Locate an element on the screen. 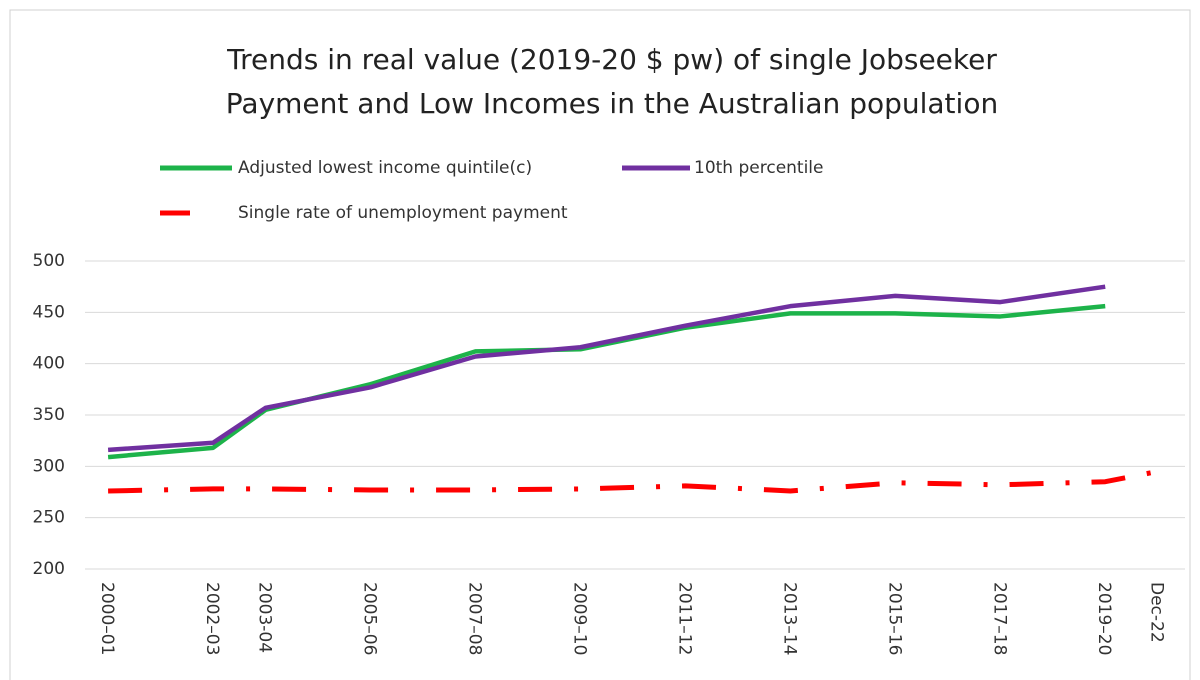 The width and height of the screenshot is (1200, 680). x-tick-label: 2015–16 is located at coordinates (894, 618).